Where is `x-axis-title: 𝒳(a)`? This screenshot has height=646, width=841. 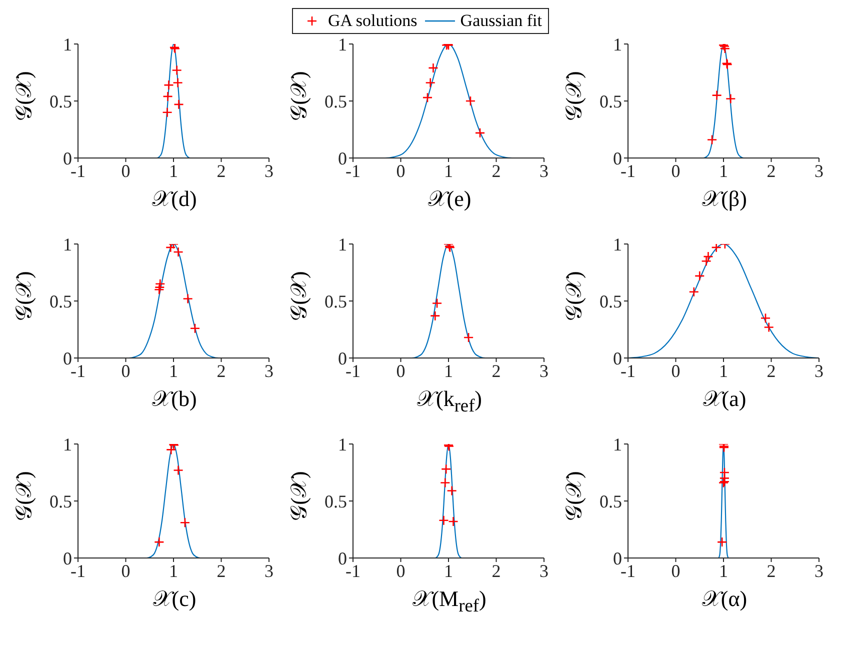 x-axis-title: 𝒳(a) is located at coordinates (725, 399).